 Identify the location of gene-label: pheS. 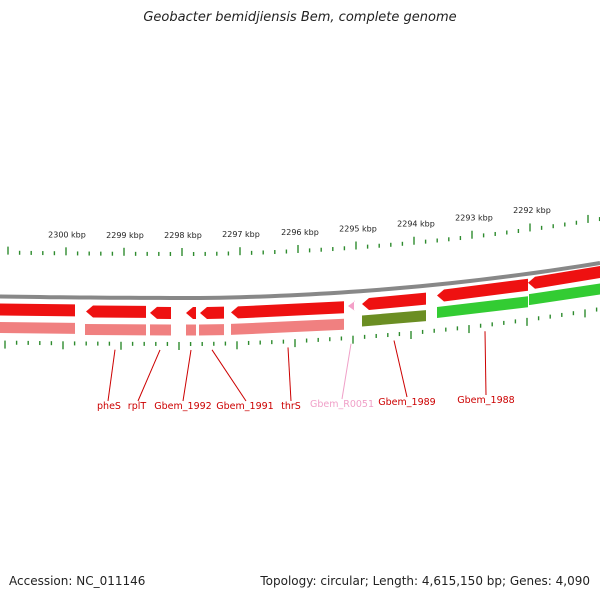
(109, 406).